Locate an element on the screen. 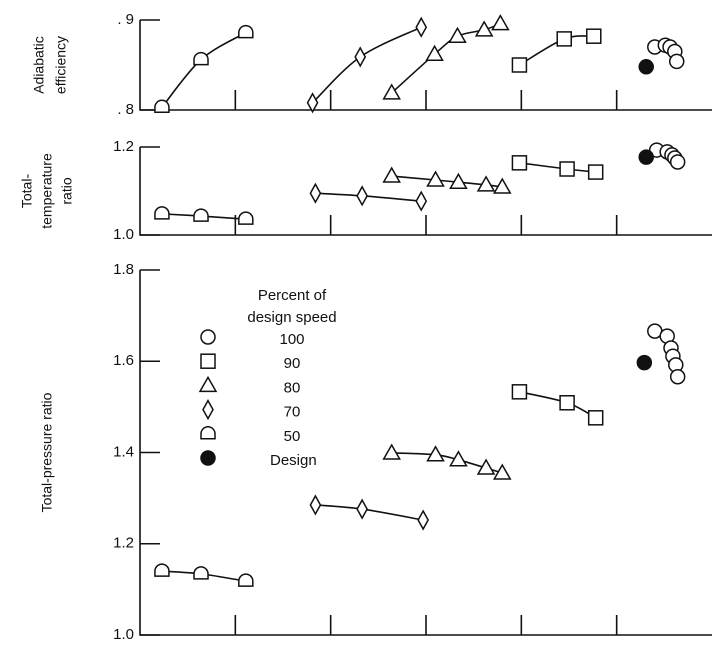 This screenshot has height=646, width=714. legend-label: 90 is located at coordinates (292, 363).